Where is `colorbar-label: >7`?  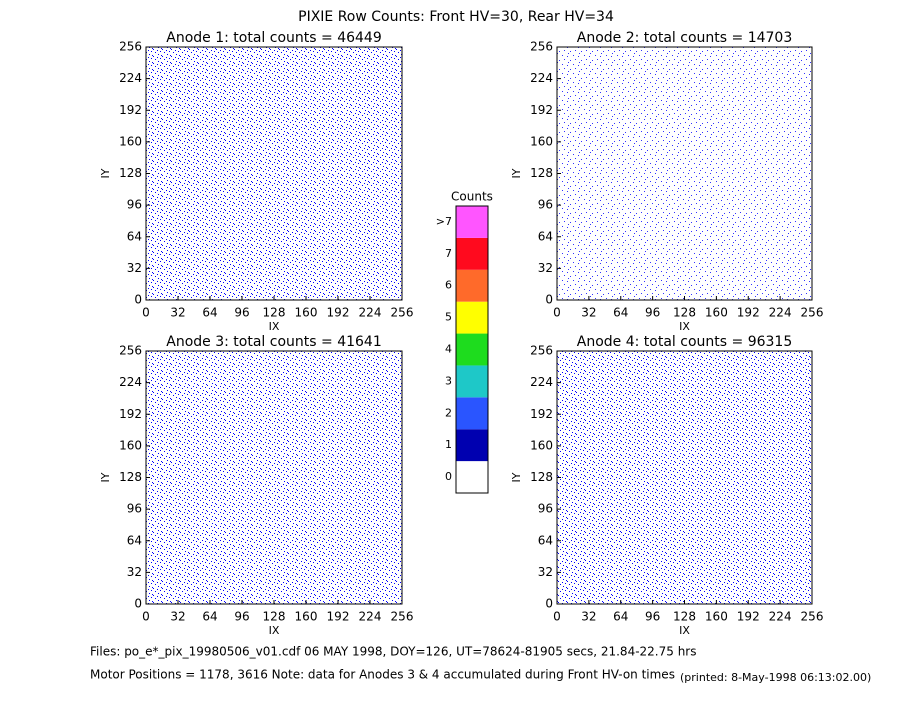
colorbar-label: >7 is located at coordinates (444, 221).